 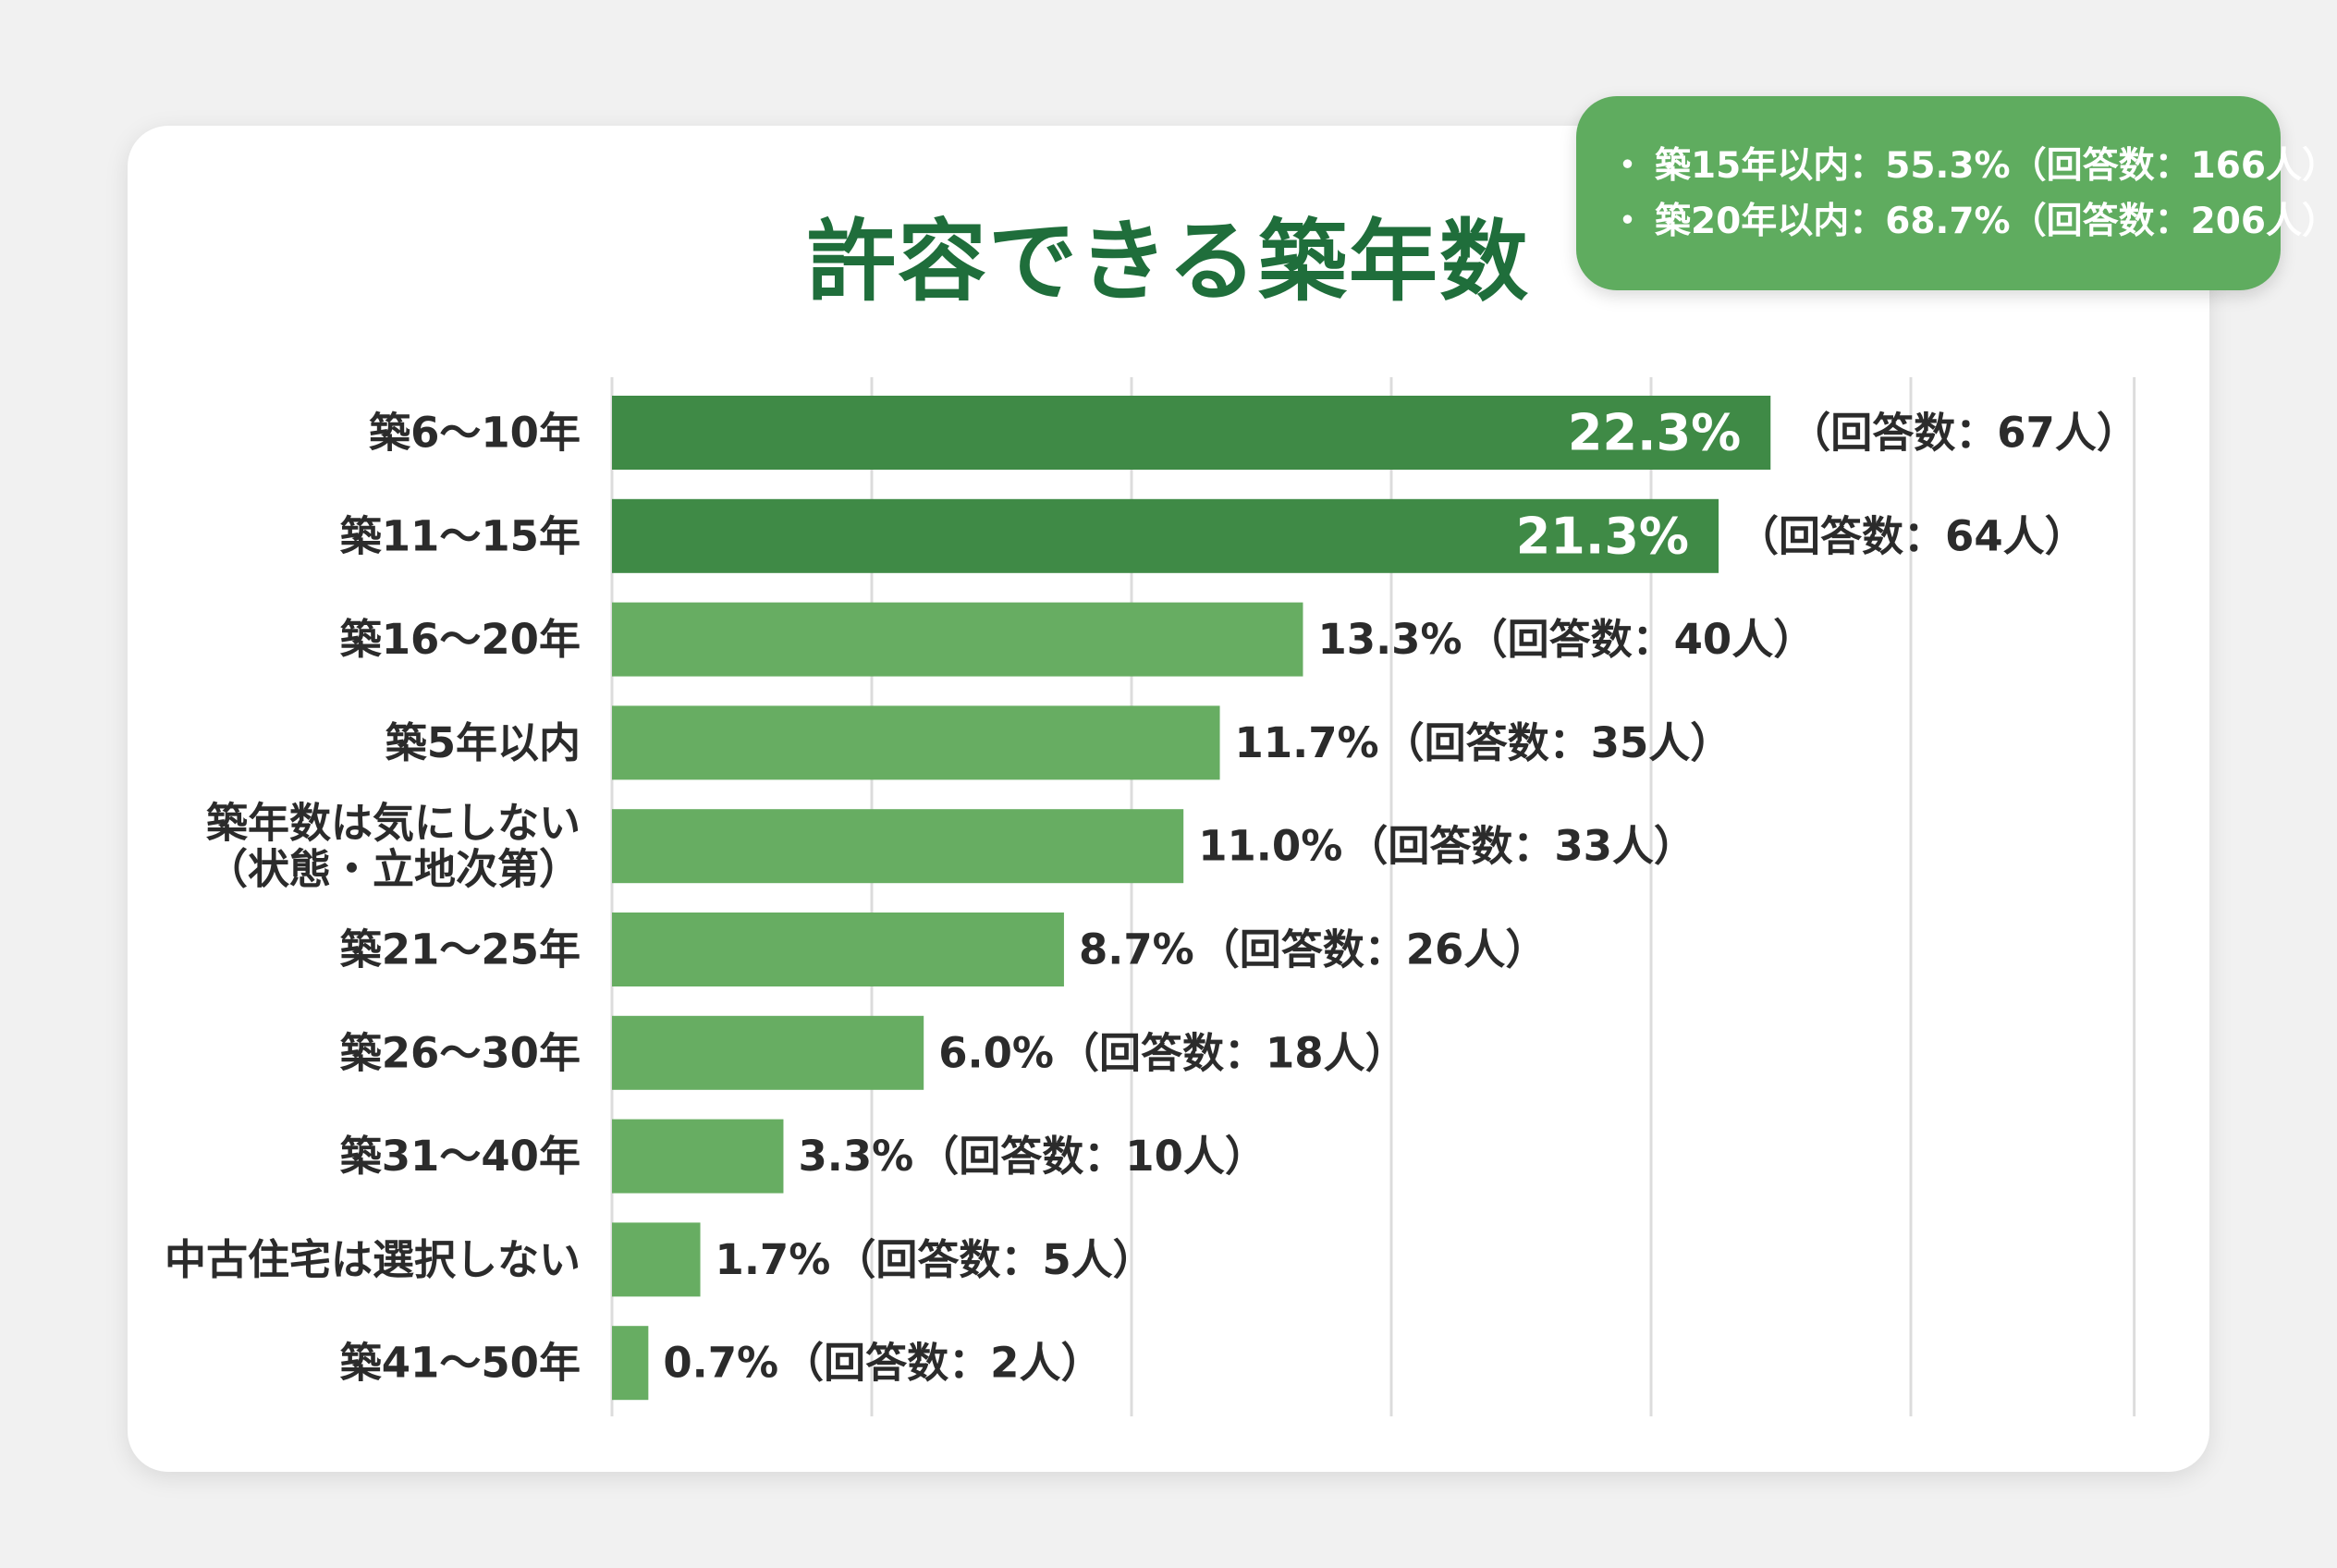 What do you see at coordinates (1963, 434) in the screenshot?
I see `count-label: （回答数：67人）` at bounding box center [1963, 434].